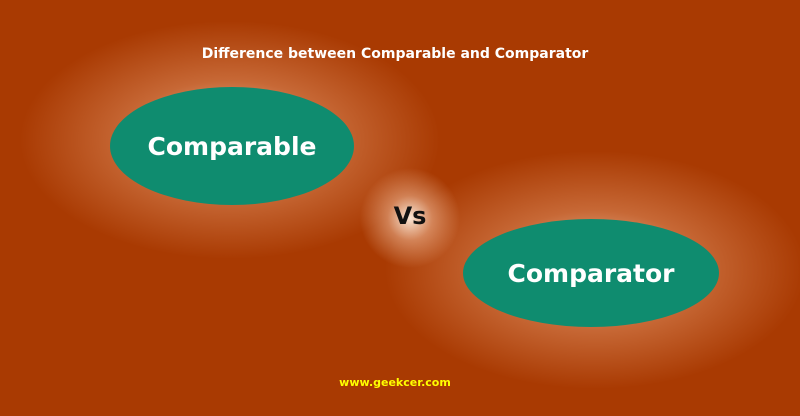  I want to click on comparable-ellipse: Comparable, so click(232, 146).